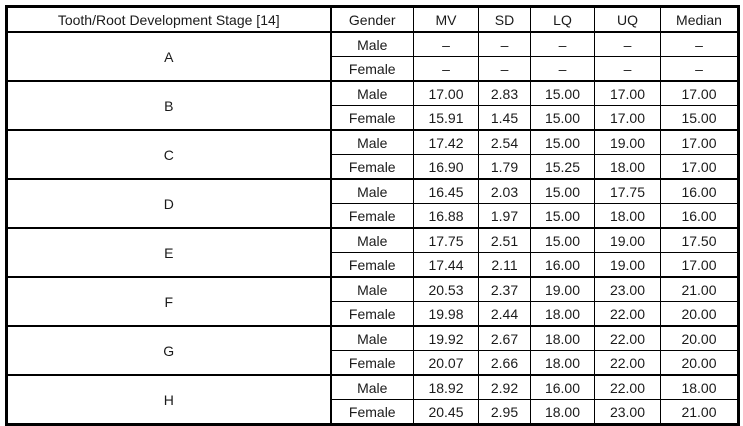  I want to click on table-row: Female 20.45 2.95 18.00 23.00 21.00, so click(373, 412).